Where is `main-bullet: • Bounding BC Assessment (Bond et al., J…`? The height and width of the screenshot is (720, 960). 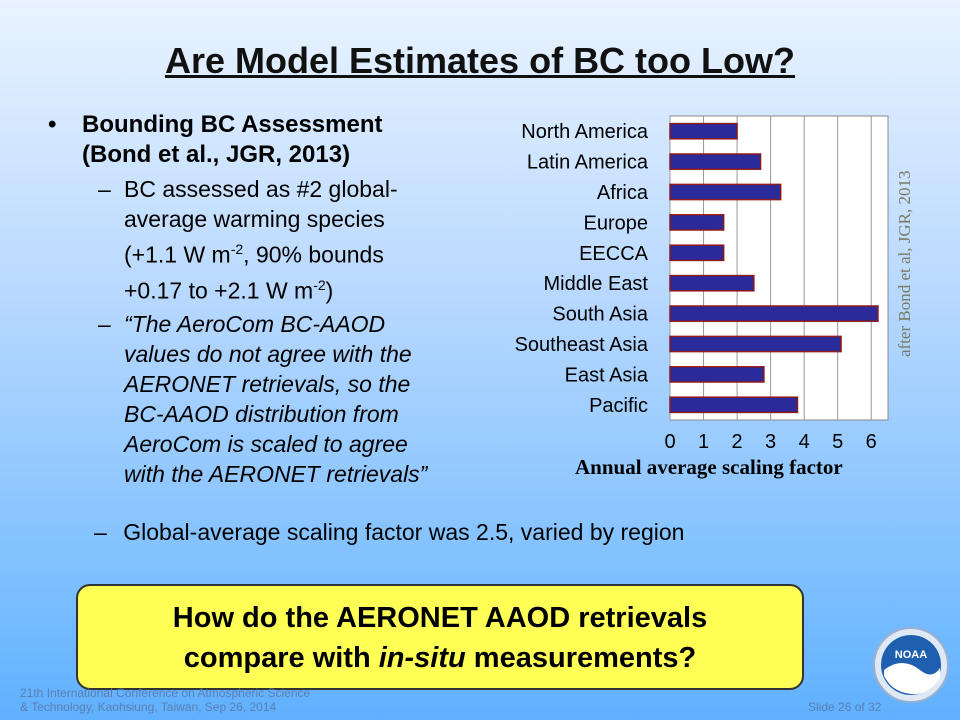 main-bullet: • Bounding BC Assessment (Bond et al., J… is located at coordinates (267, 140).